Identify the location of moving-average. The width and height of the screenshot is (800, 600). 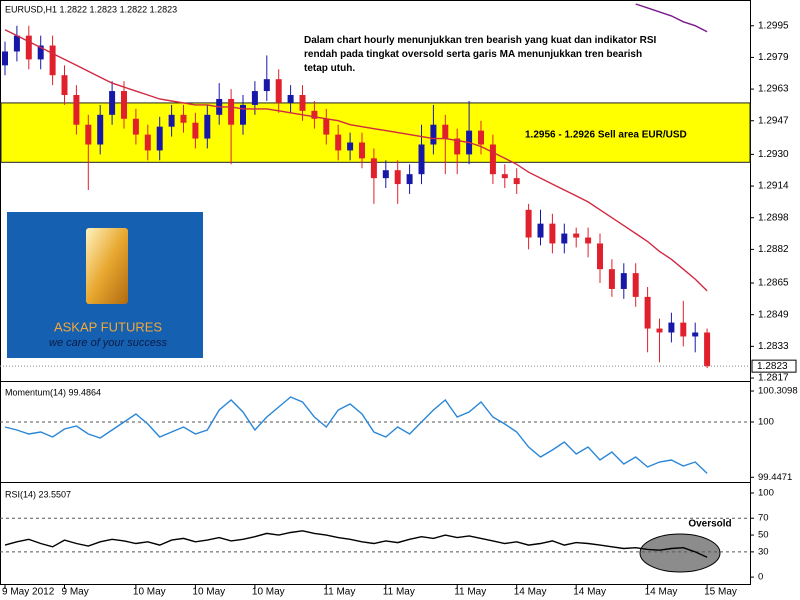
(671, 18).